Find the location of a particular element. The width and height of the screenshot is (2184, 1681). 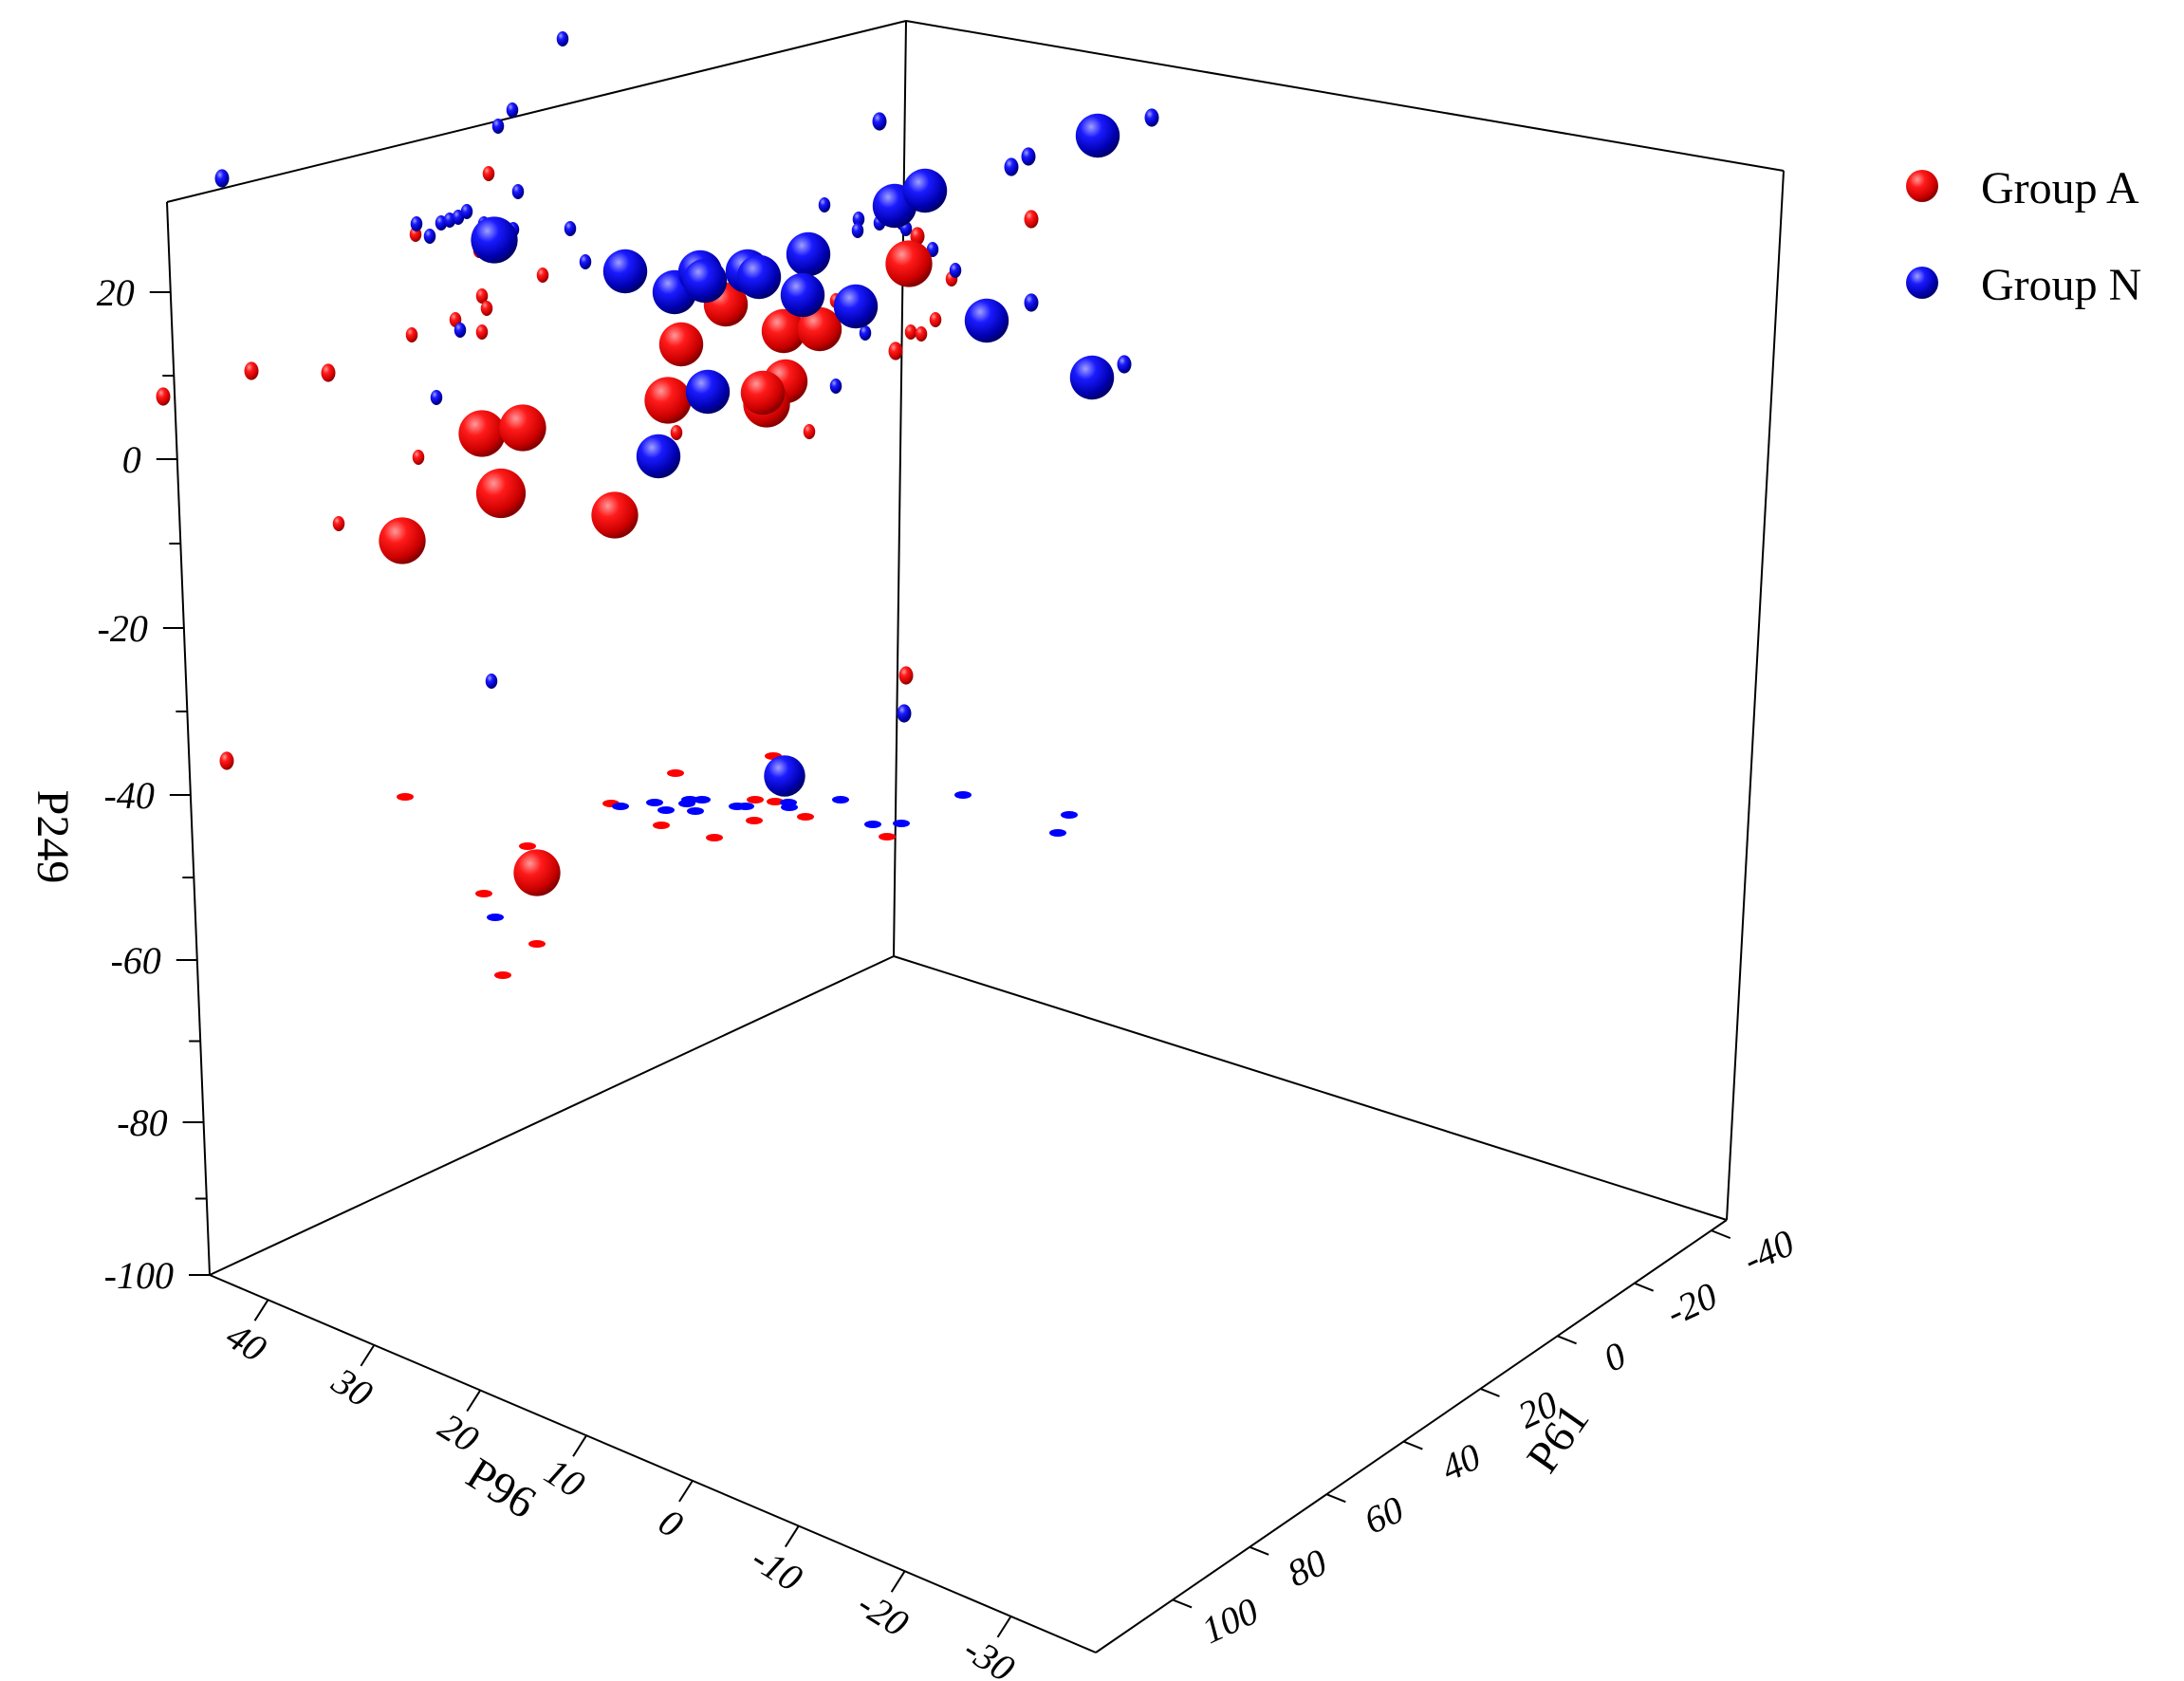

y-tick-label: -20 is located at coordinates (1691, 1304).